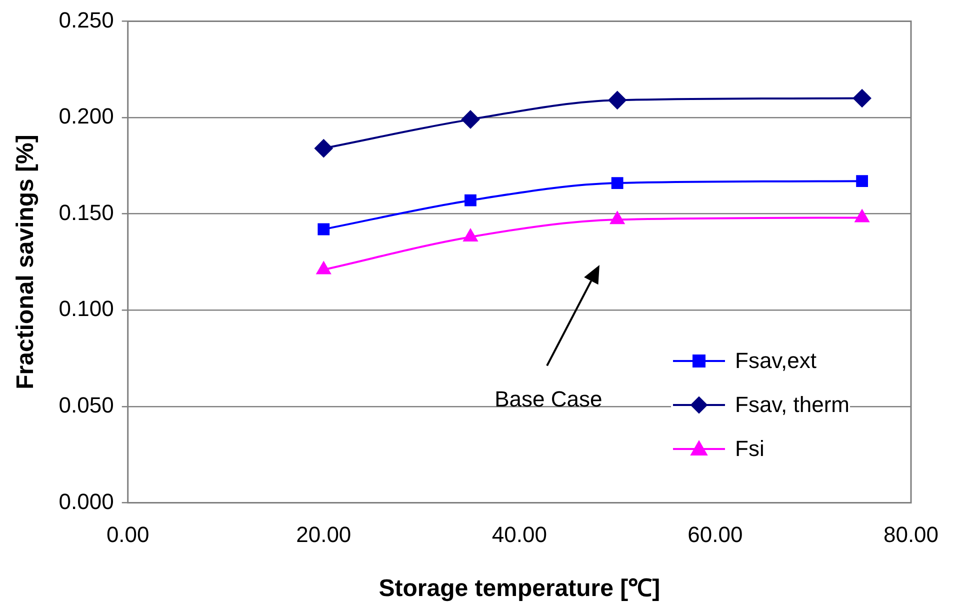 The image size is (953, 614). I want to click on x-tick-label: 0.00, so click(128, 535).